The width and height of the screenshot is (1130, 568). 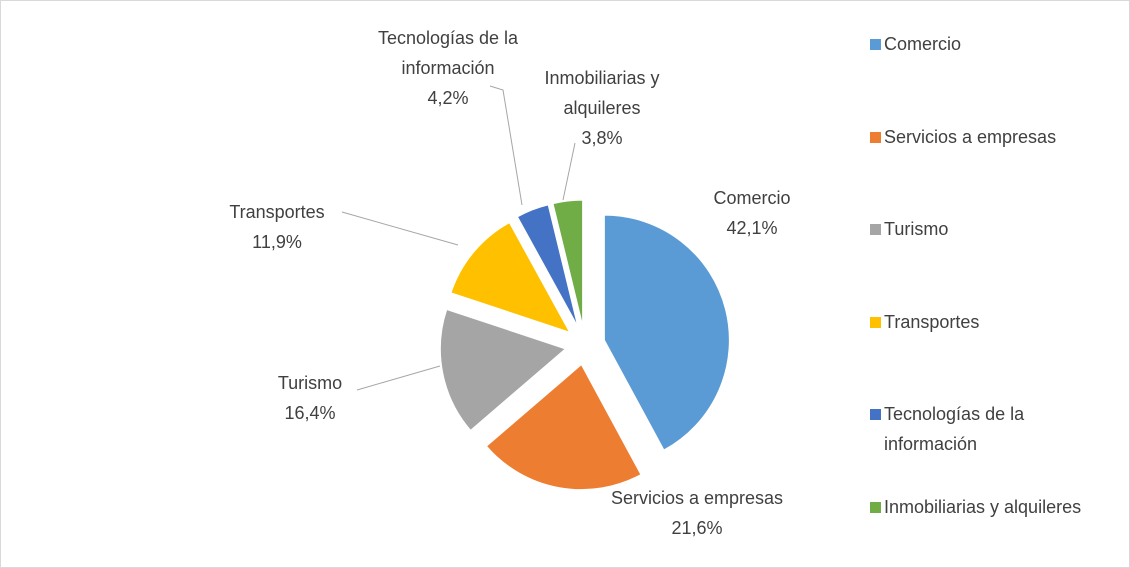 What do you see at coordinates (697, 513) in the screenshot?
I see `data-label: Servicios a empresas 21,6%` at bounding box center [697, 513].